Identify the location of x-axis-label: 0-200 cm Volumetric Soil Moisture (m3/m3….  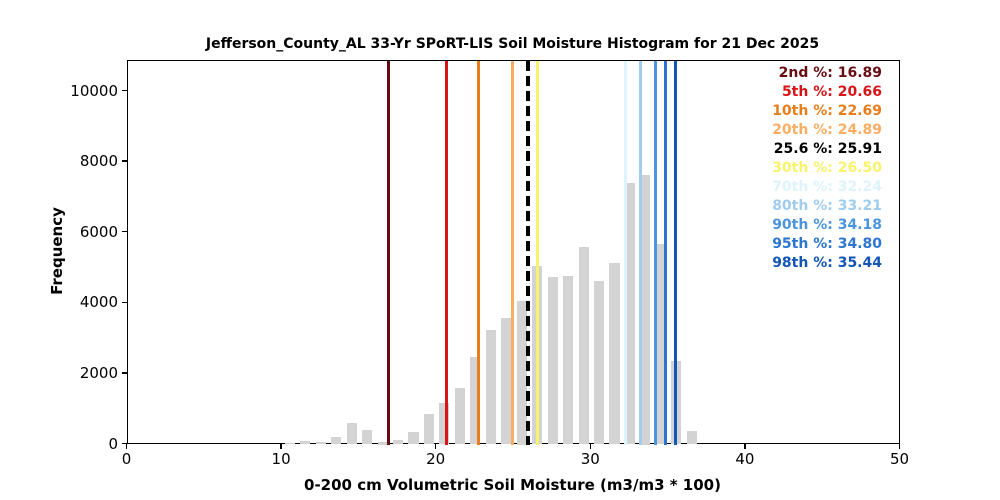
(512, 485).